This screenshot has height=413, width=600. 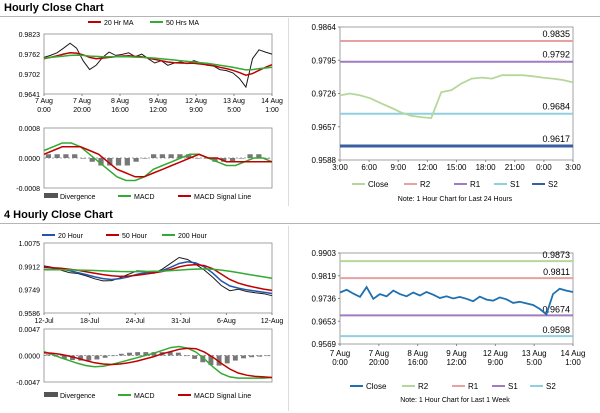 What do you see at coordinates (324, 253) in the screenshot?
I see `y-tick-label: 0.9903` at bounding box center [324, 253].